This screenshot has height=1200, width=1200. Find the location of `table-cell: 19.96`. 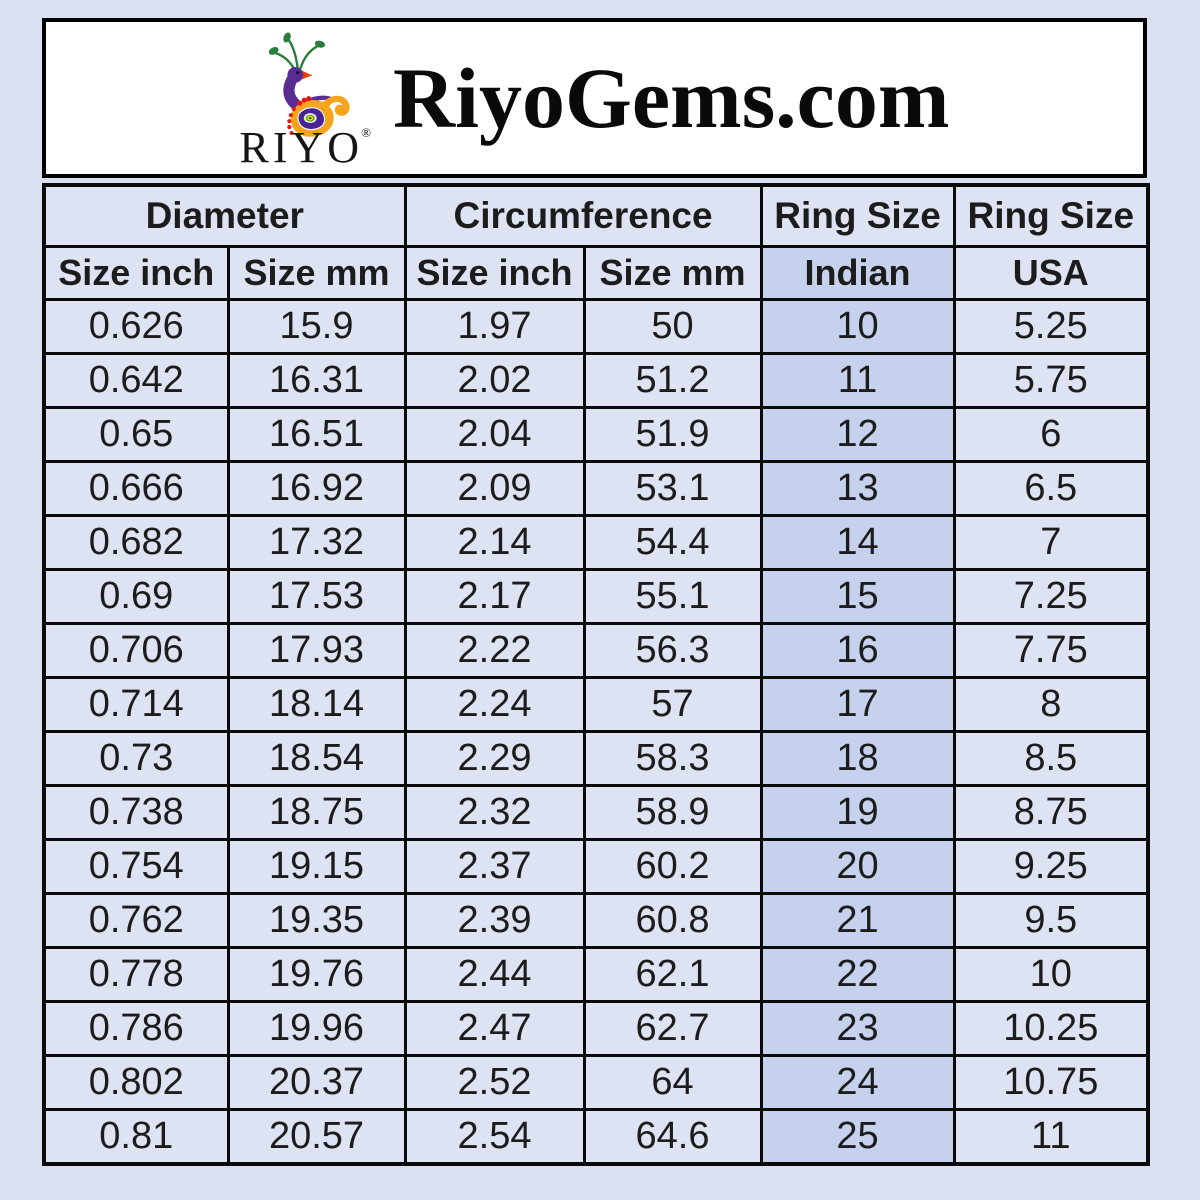

table-cell: 19.96 is located at coordinates (316, 1028).